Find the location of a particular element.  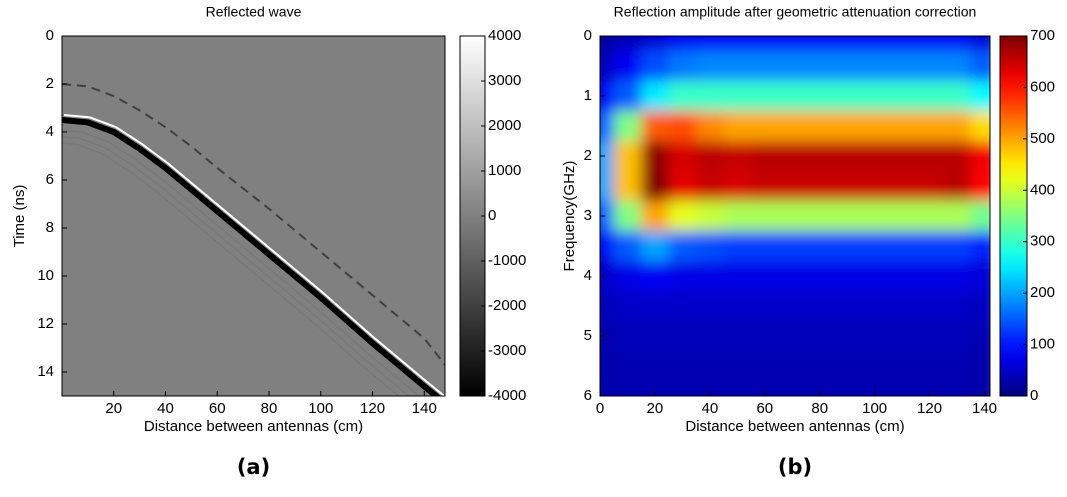

colorbar-tick-label: 2000 is located at coordinates (504, 125).